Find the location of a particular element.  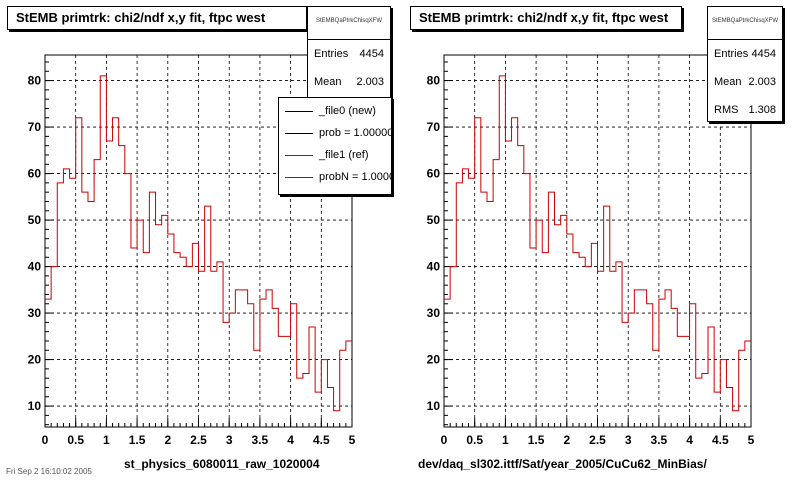

stats-value: 1.308 is located at coordinates (762, 110).